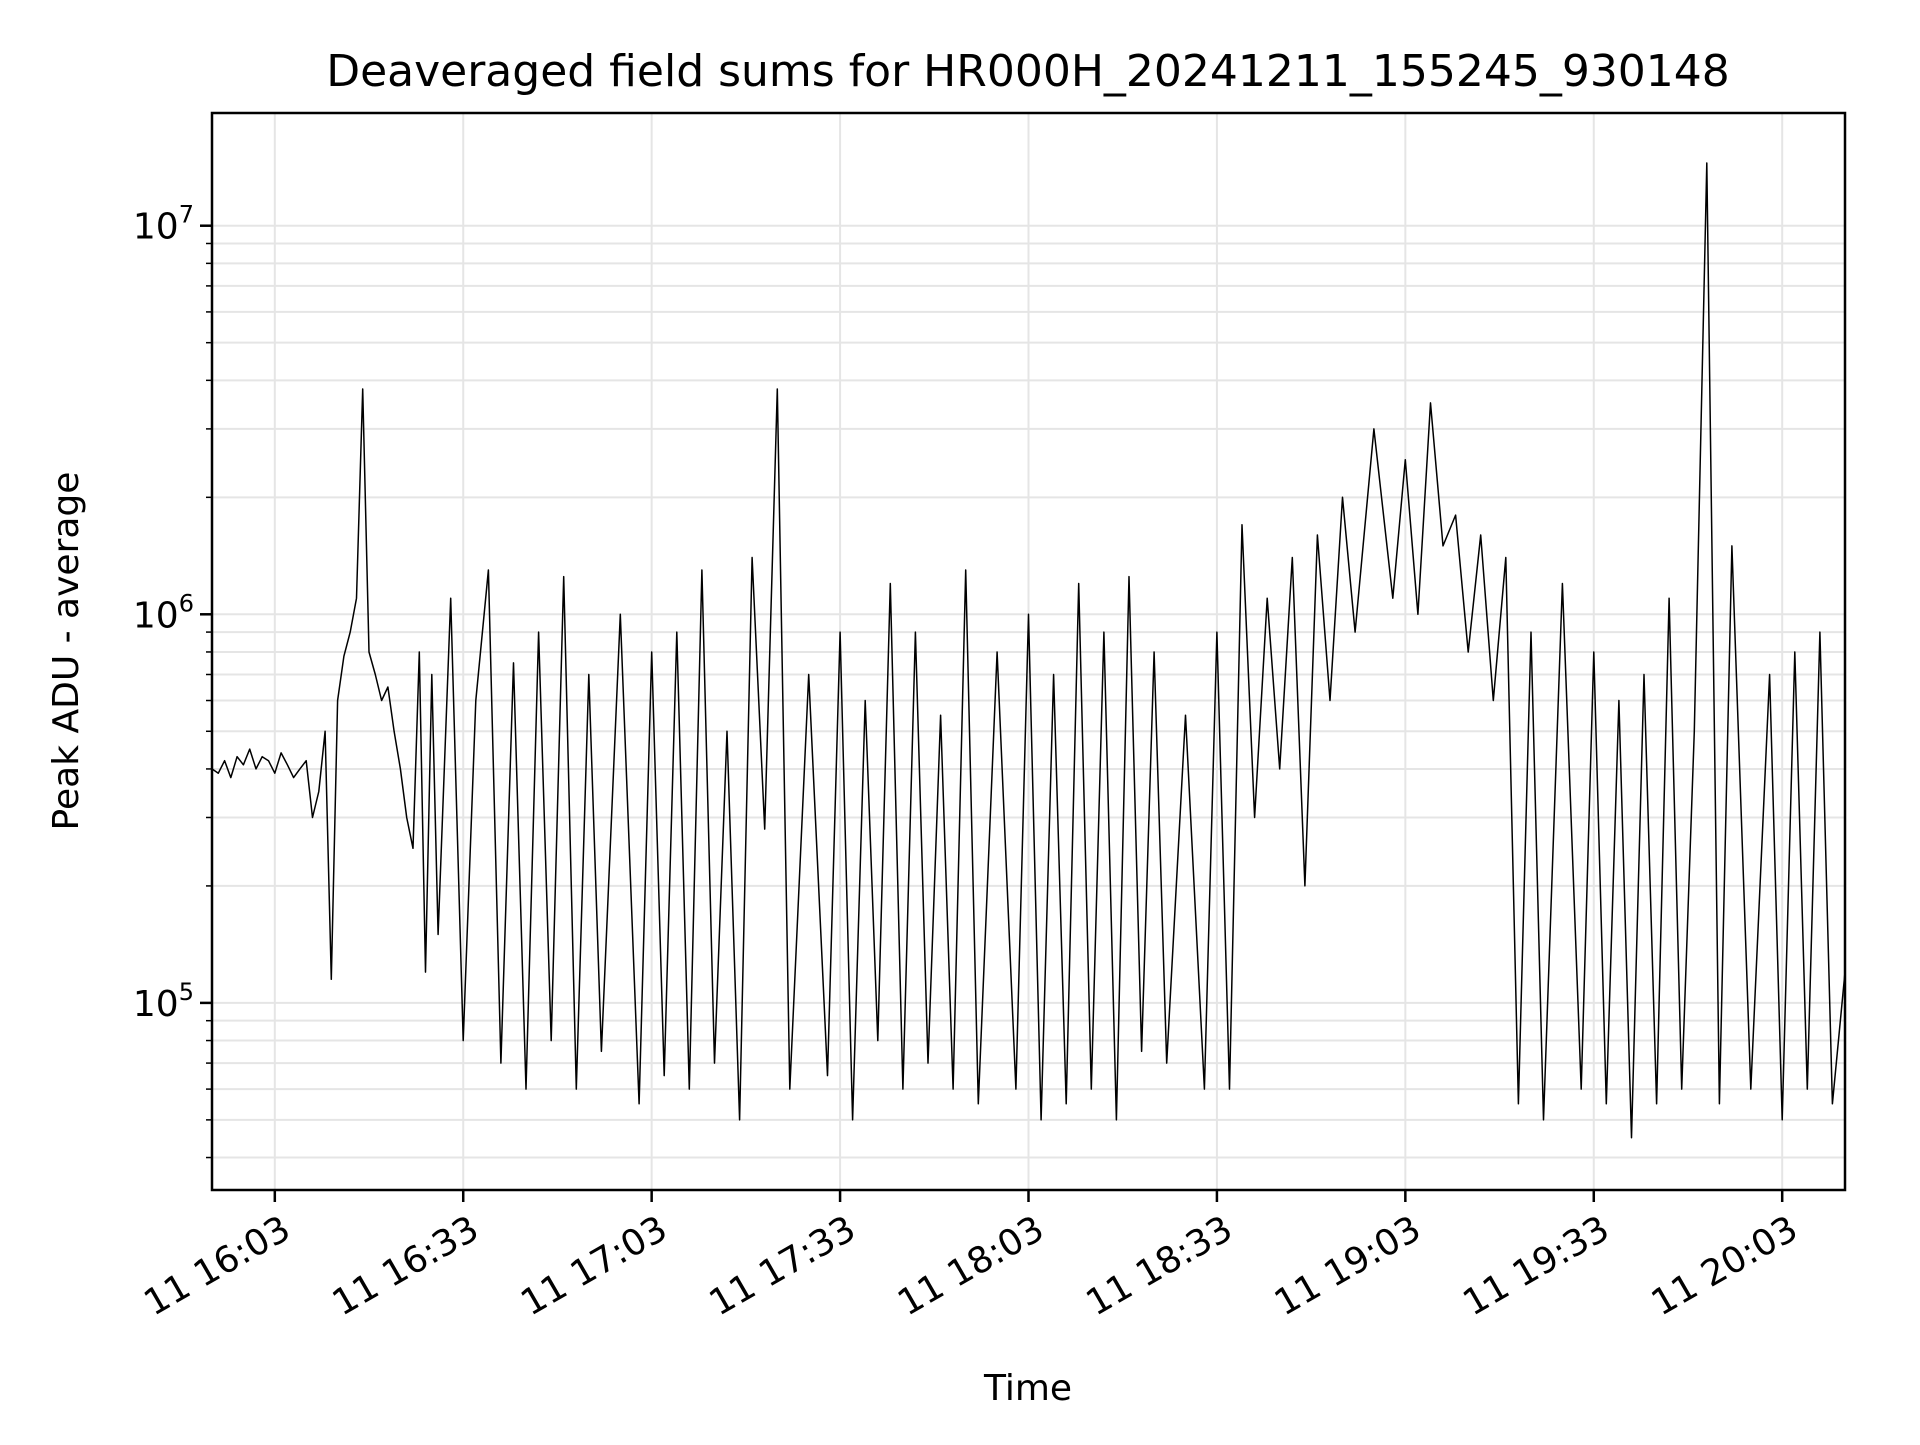 The width and height of the screenshot is (1920, 1445). Describe the element at coordinates (163, 224) in the screenshot. I see `y-tick-label: 10⁷` at that location.